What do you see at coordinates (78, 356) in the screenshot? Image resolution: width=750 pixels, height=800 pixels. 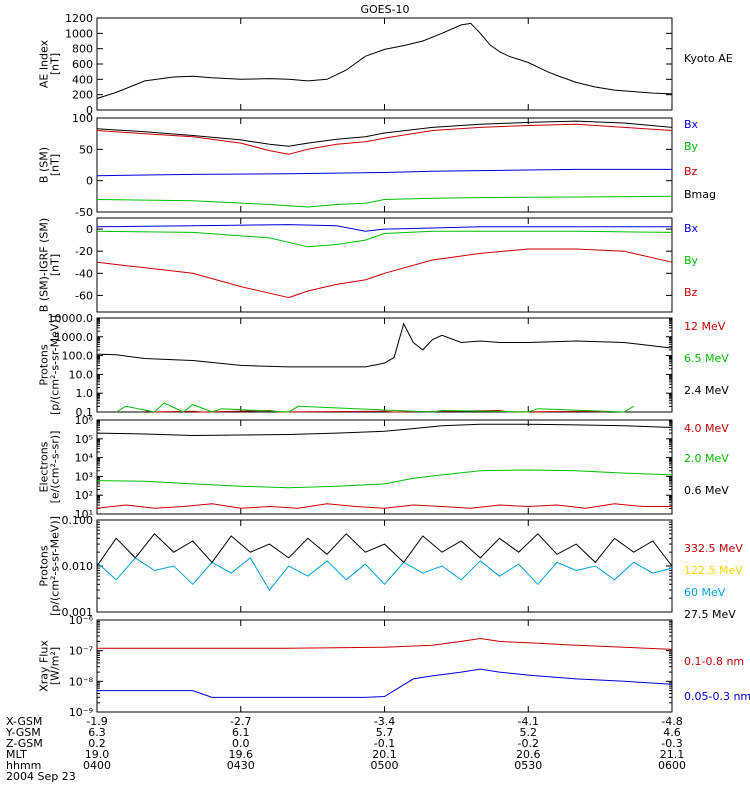 I see `y-tick-label: 100.0` at bounding box center [78, 356].